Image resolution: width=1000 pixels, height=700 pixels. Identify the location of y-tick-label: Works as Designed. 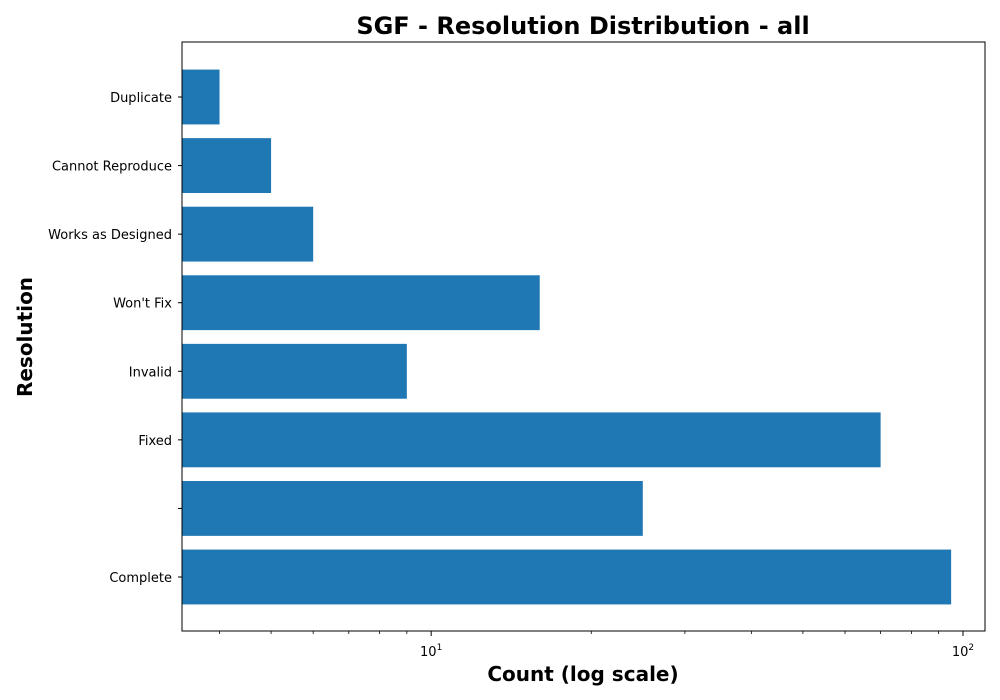
(110, 235).